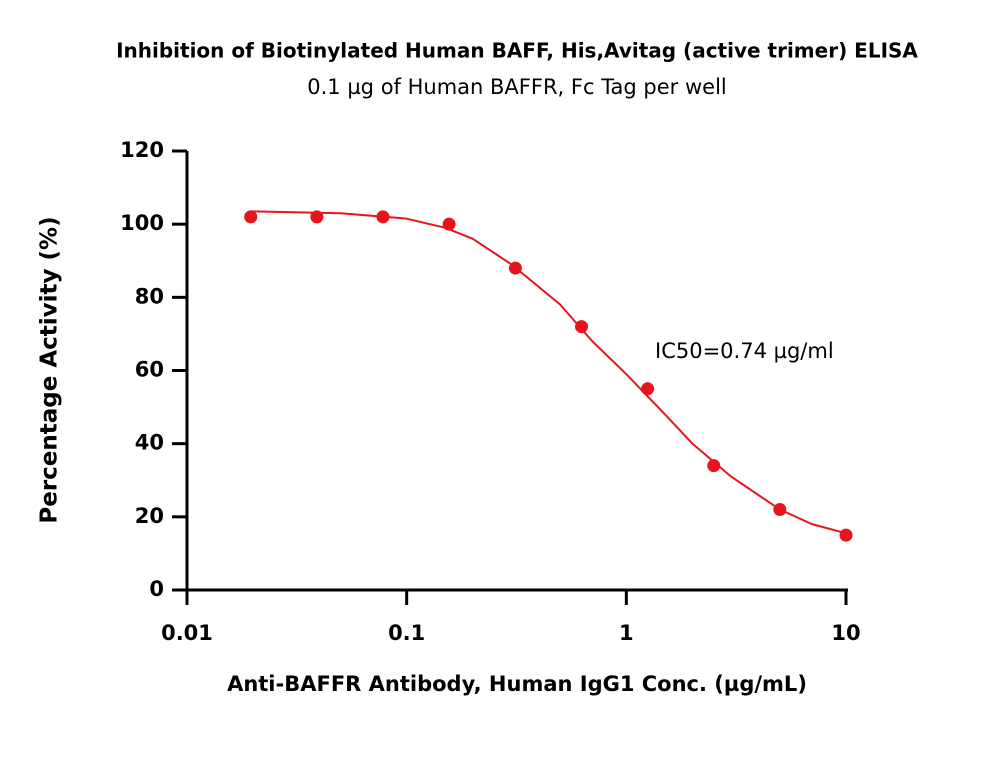 The width and height of the screenshot is (1000, 770). I want to click on chart-subtitle: 0.1 µg of Human BAFFR, Fc Tag per well, so click(517, 87).